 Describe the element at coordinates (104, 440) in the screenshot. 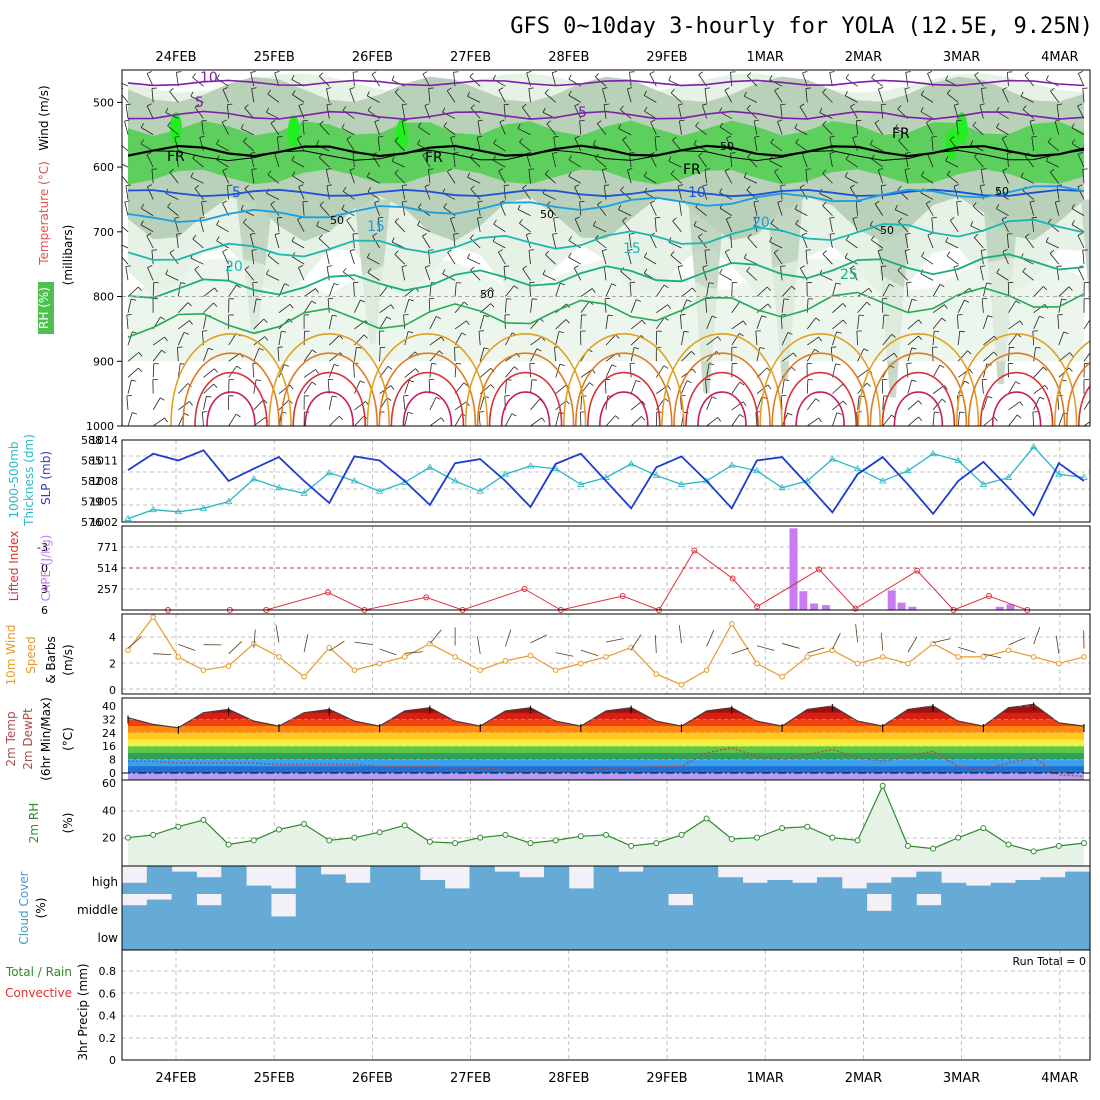

I see `slp-tick-label: 1014` at that location.